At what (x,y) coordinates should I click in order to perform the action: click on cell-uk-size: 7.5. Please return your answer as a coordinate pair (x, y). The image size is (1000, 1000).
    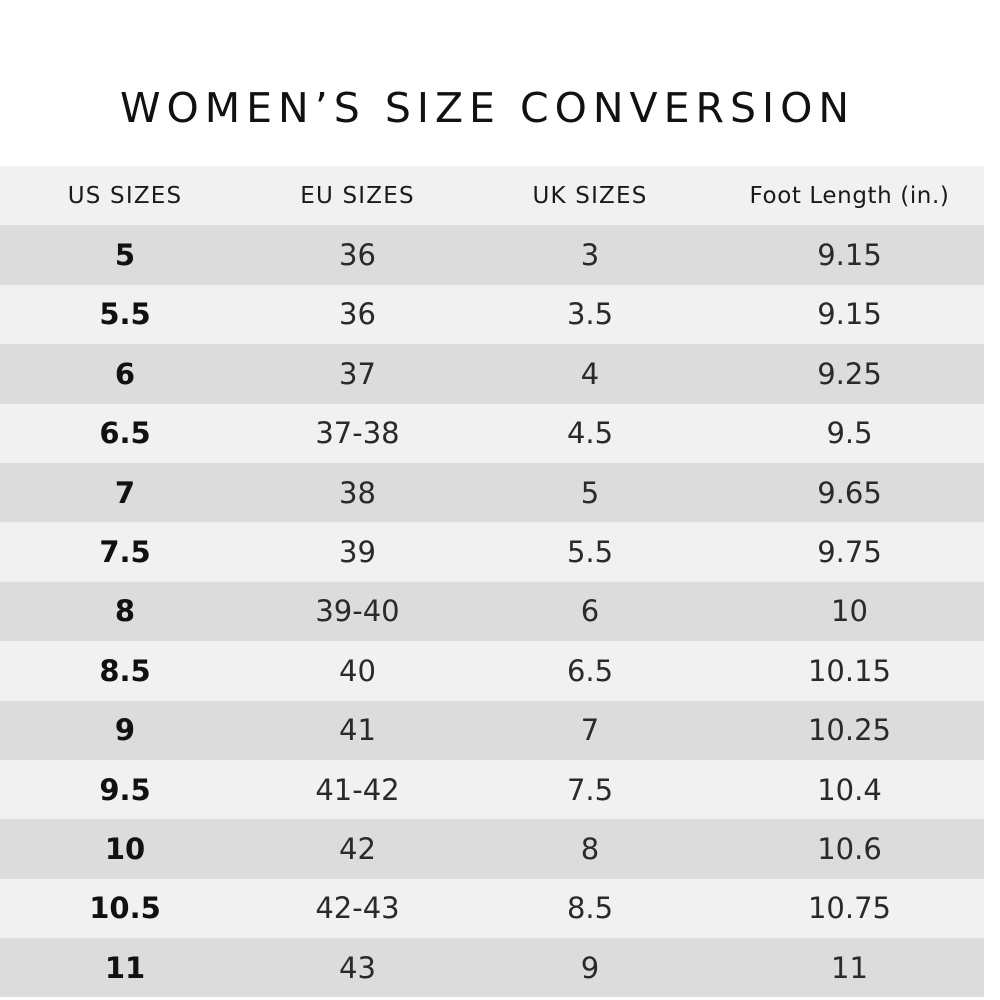
    Looking at the image, I should click on (590, 789).